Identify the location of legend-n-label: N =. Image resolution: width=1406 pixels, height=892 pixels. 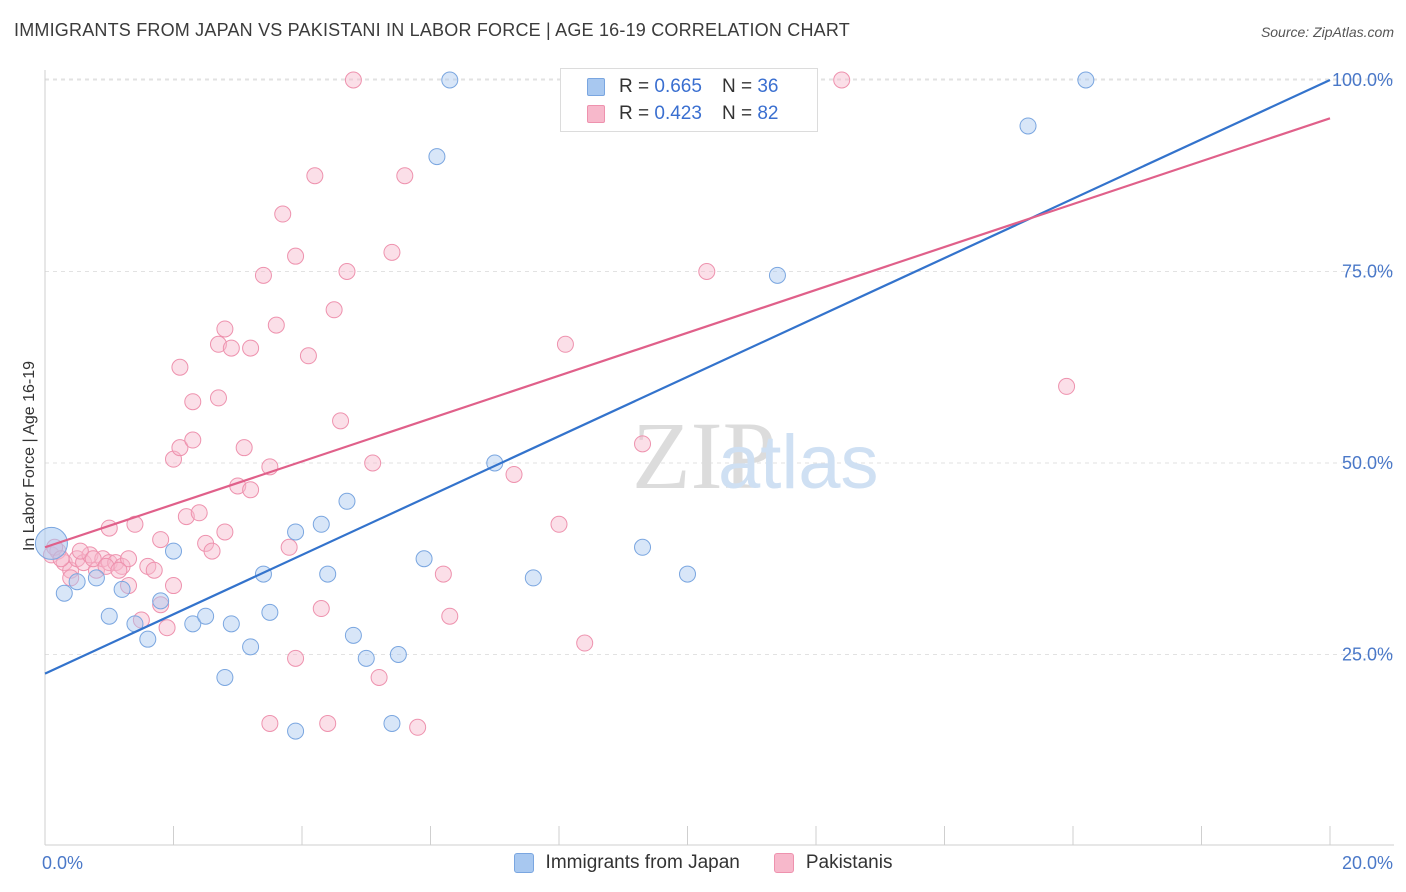
(737, 86).